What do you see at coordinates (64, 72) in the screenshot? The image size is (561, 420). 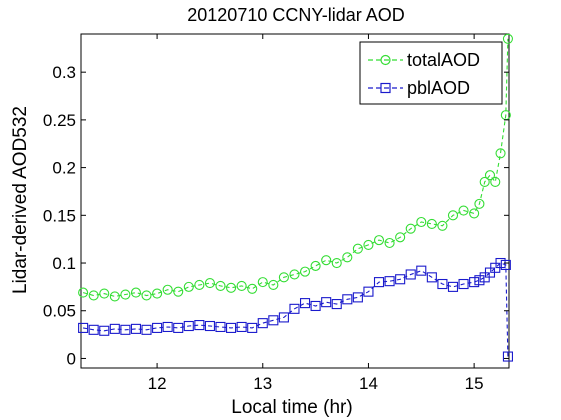 I see `y-tick-label: 0.3` at bounding box center [64, 72].